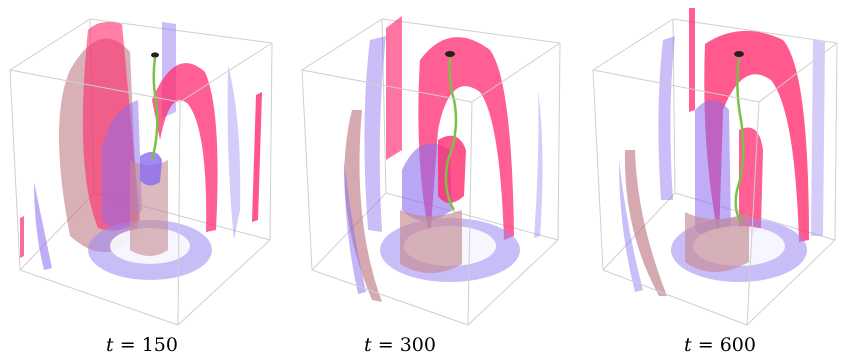 This screenshot has width=845, height=362. Describe the element at coordinates (151, 168) in the screenshot. I see `violet-core` at that location.